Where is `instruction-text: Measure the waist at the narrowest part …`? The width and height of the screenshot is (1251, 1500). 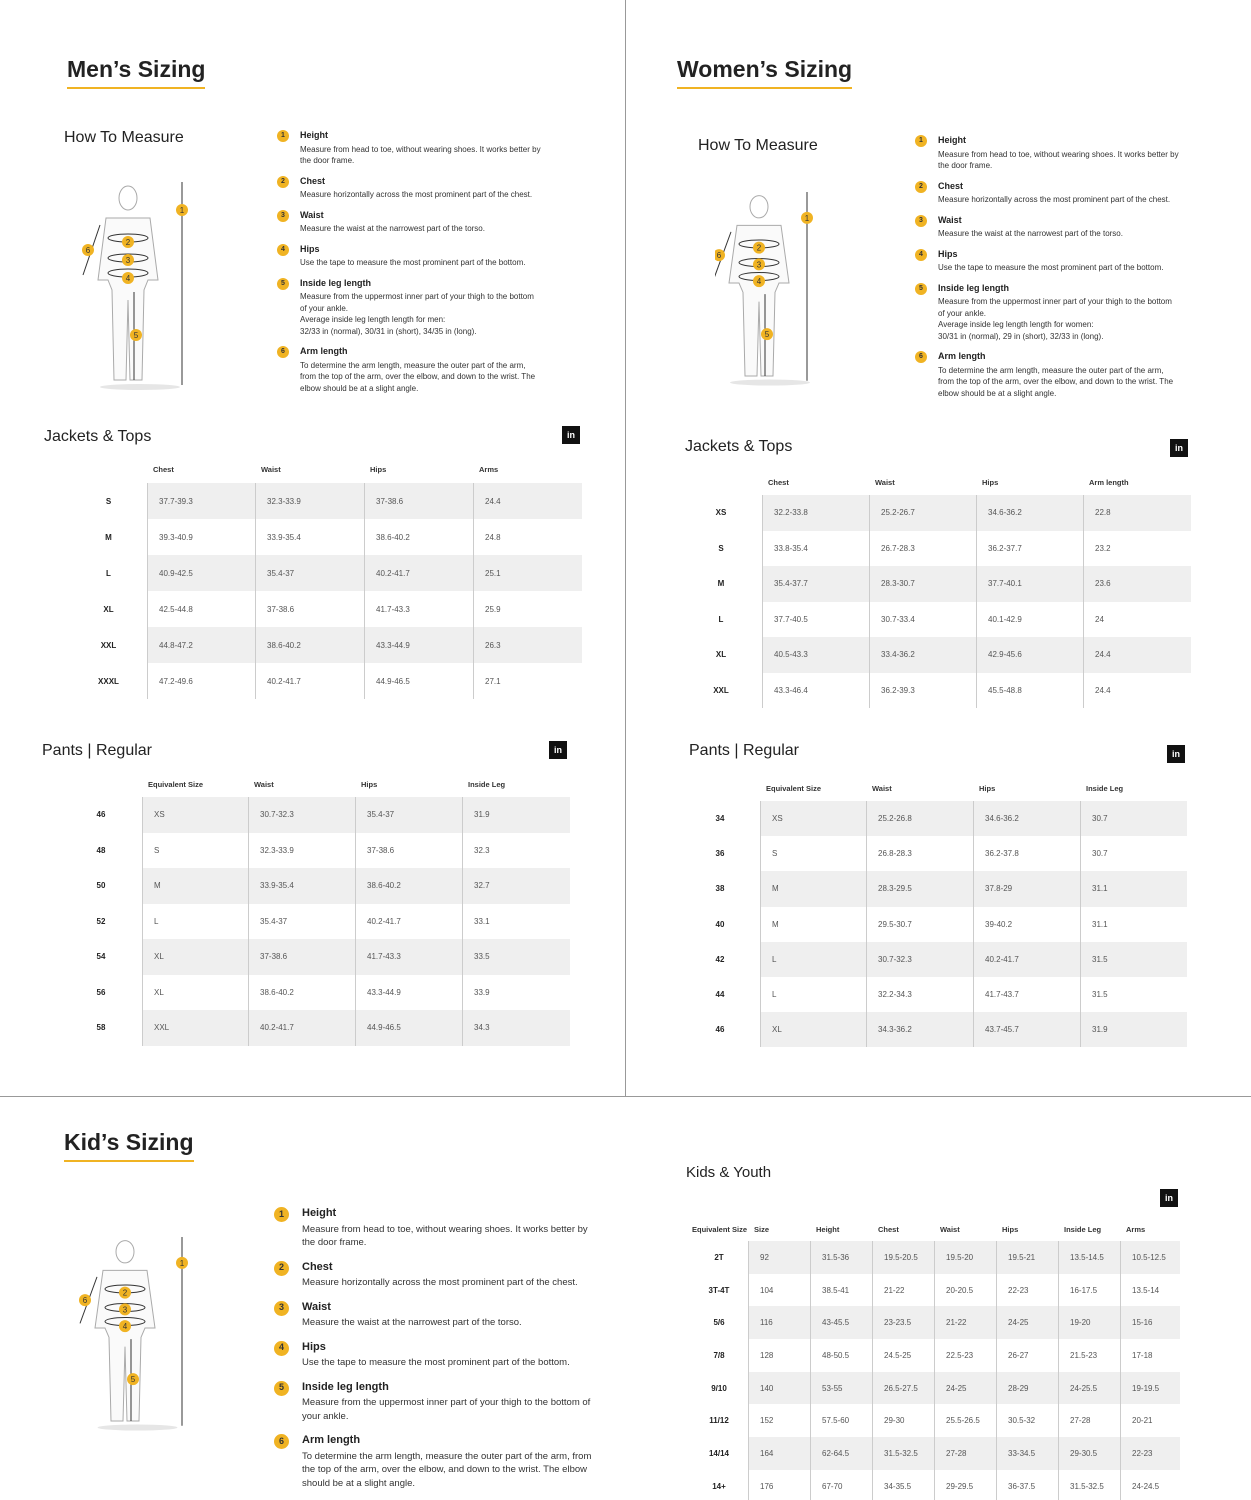 instruction-text: Measure the waist at the narrowest part … is located at coordinates (1030, 233).